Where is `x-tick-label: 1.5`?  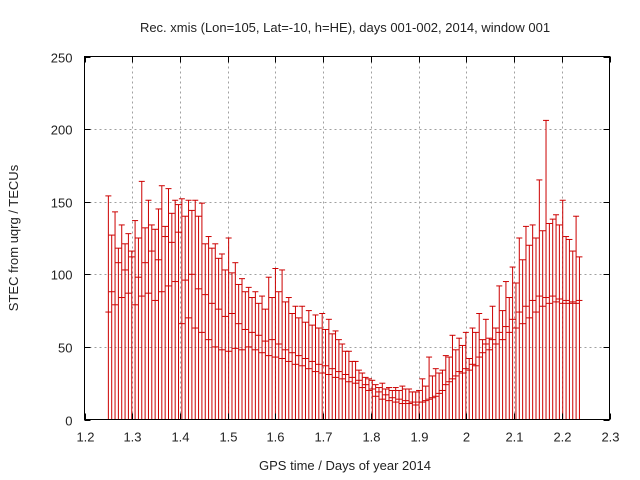
x-tick-label: 1.5 is located at coordinates (228, 437).